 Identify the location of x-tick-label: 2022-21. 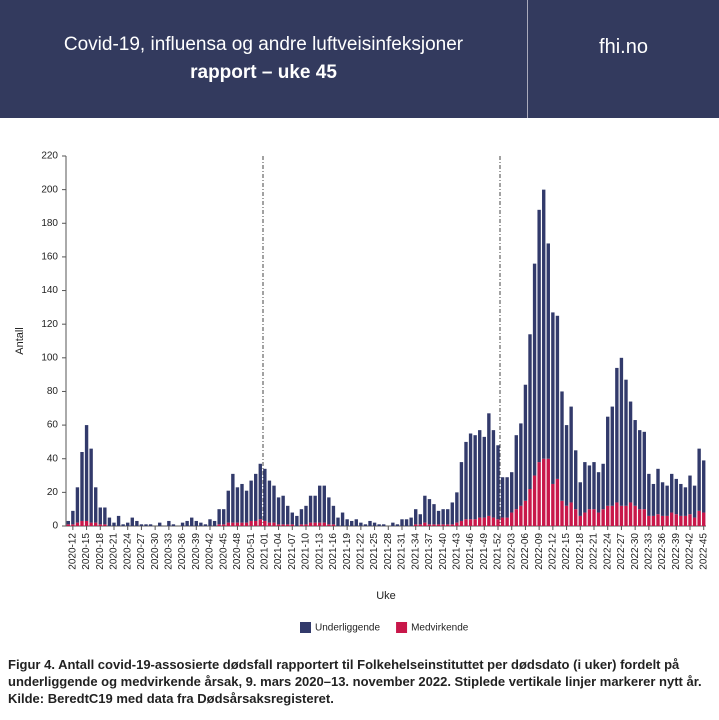
(594, 551).